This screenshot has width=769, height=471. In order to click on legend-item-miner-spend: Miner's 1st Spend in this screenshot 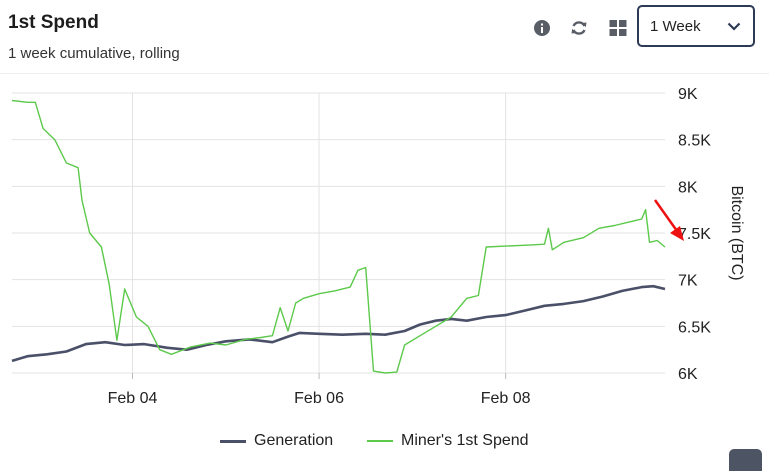, I will do `click(448, 441)`.